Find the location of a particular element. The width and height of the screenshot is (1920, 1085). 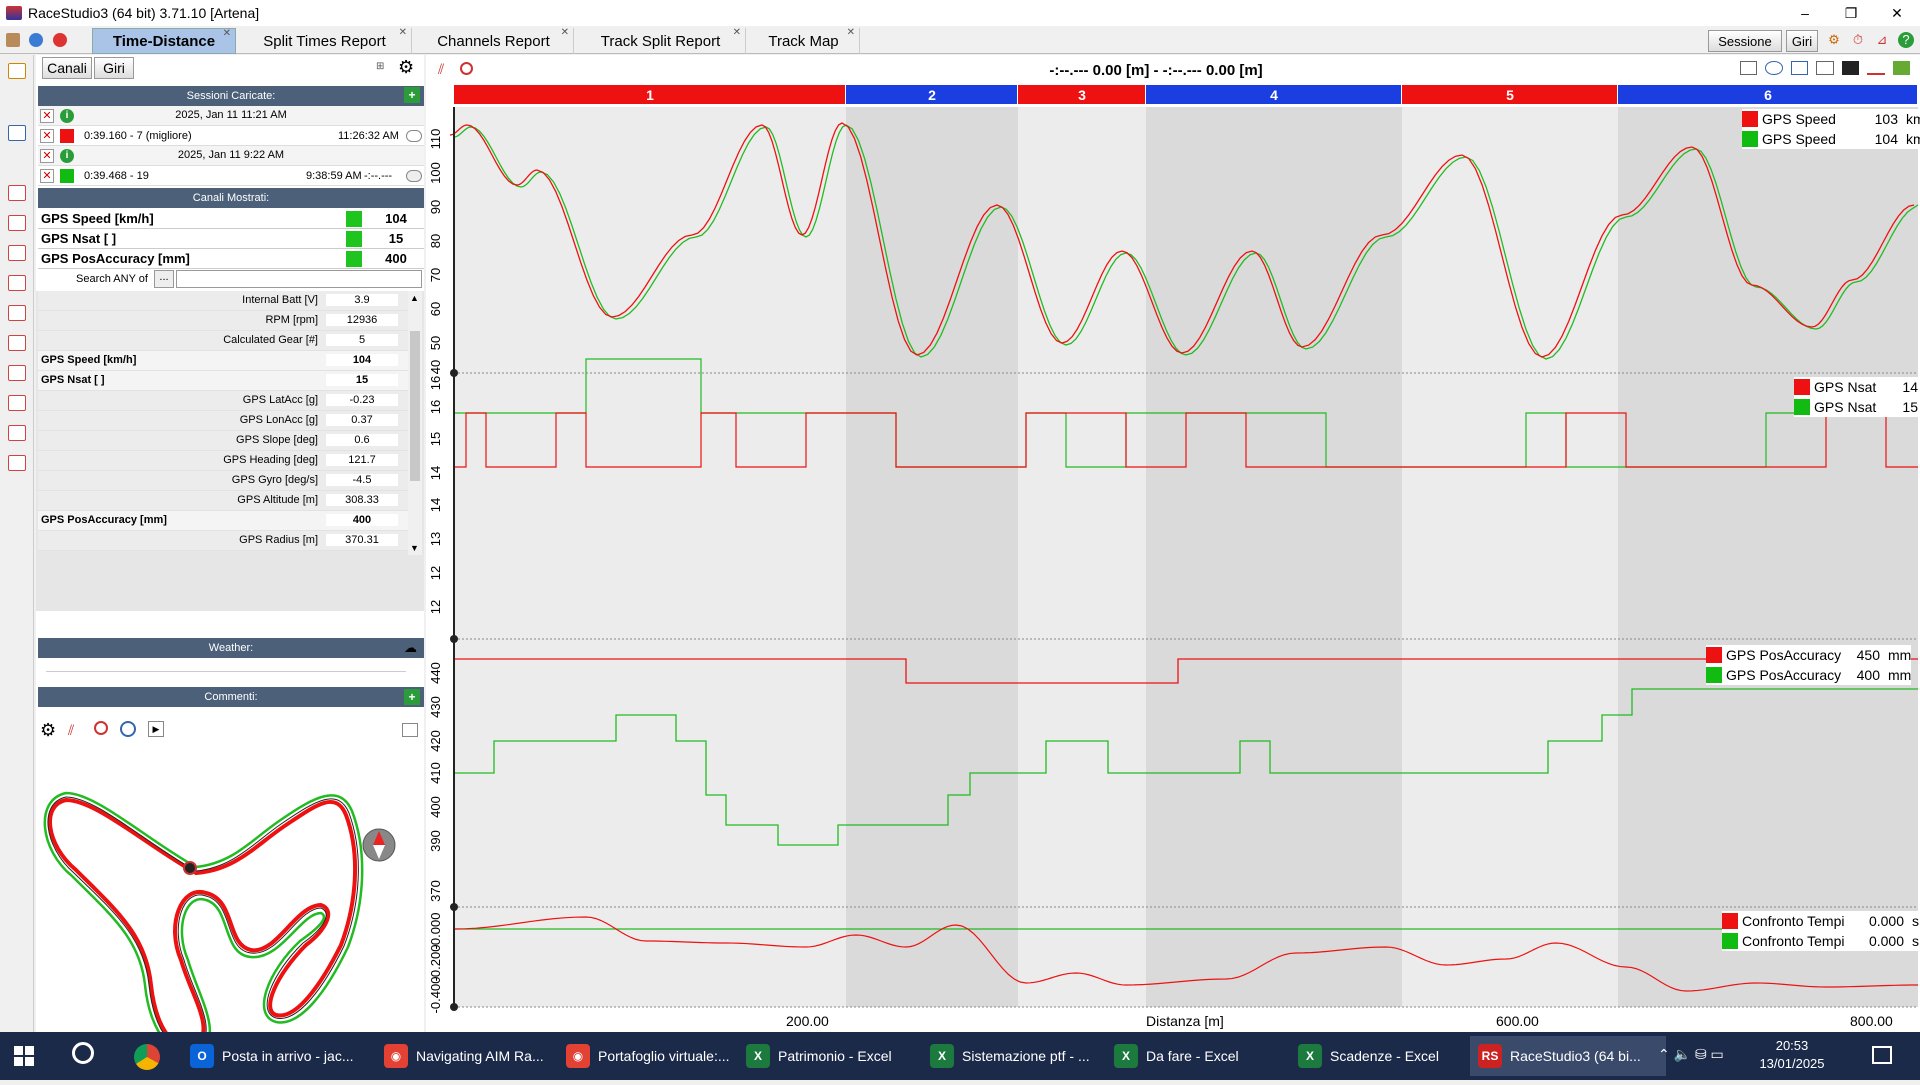

map-split-icon: ⫽ is located at coordinates (71, 730).